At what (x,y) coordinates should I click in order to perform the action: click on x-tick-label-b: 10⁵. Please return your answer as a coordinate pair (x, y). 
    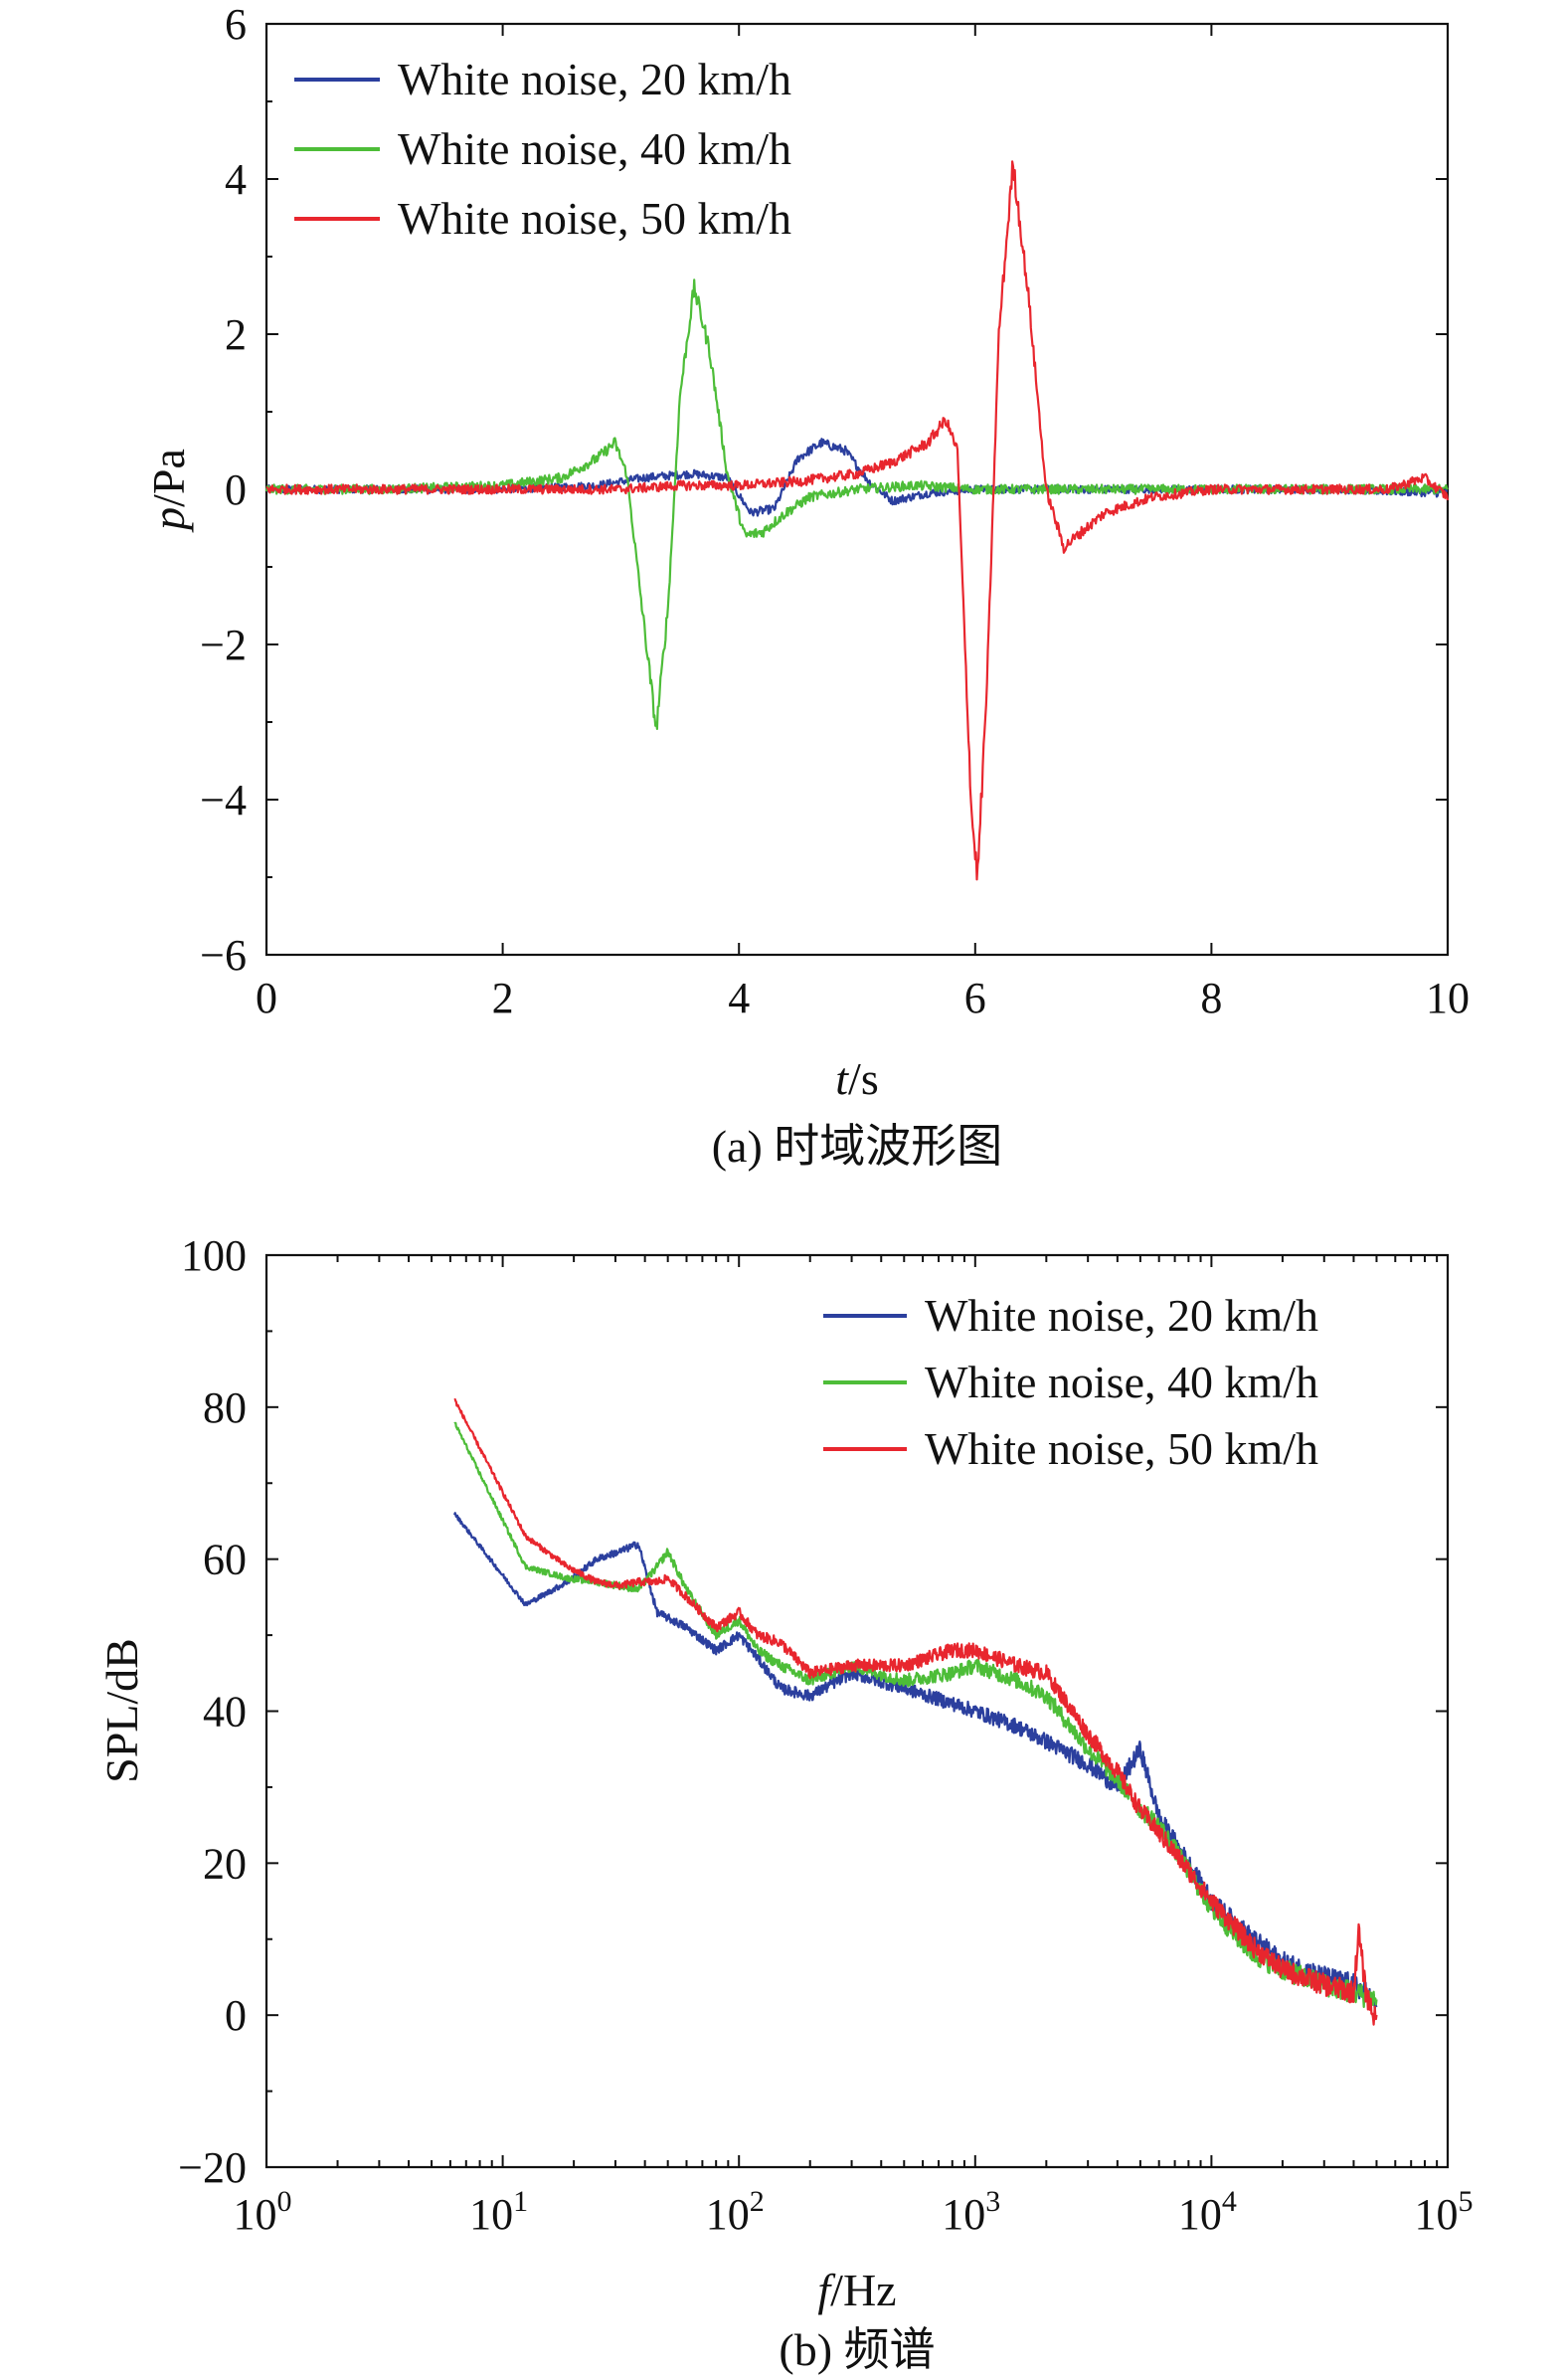
    Looking at the image, I should click on (1445, 2212).